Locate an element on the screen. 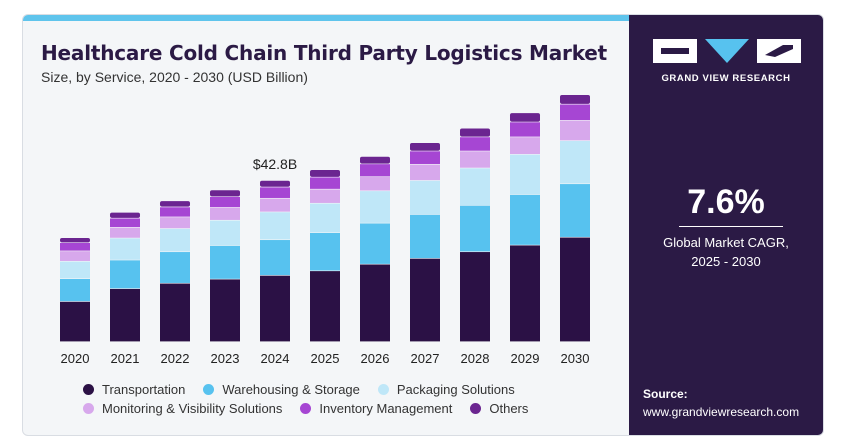 This screenshot has width=862, height=445. cagr-label-line1: Global Market CAGR, is located at coordinates (726, 242).